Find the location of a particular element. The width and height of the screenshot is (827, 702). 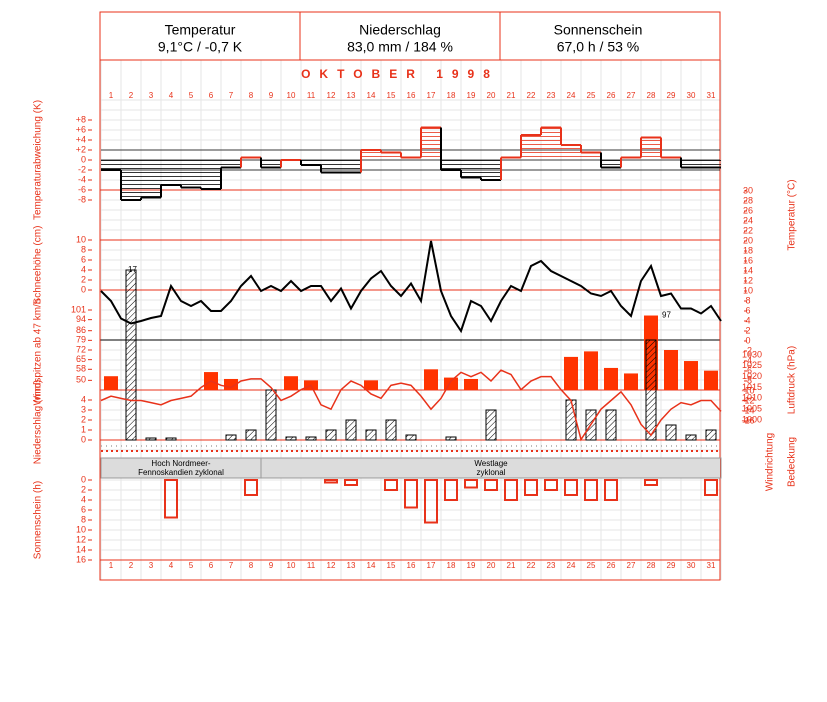

day-label: 25 is located at coordinates (591, 95).